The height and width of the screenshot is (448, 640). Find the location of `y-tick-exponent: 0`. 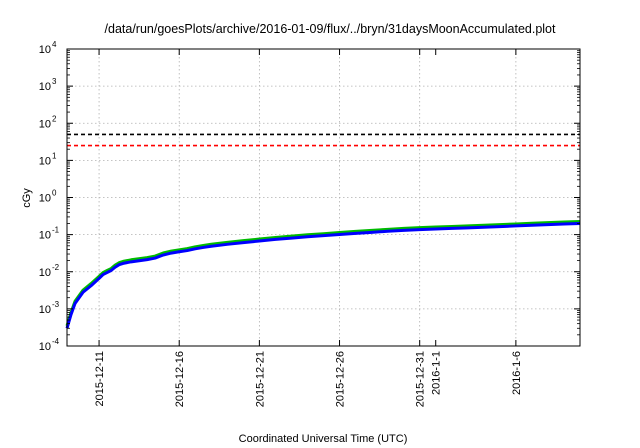

y-tick-exponent: 0 is located at coordinates (54, 193).